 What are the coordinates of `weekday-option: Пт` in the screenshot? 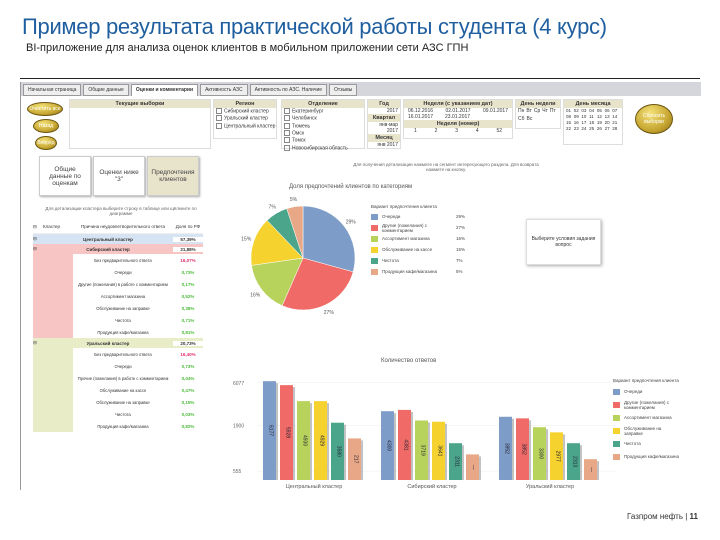 It's located at (552, 111).